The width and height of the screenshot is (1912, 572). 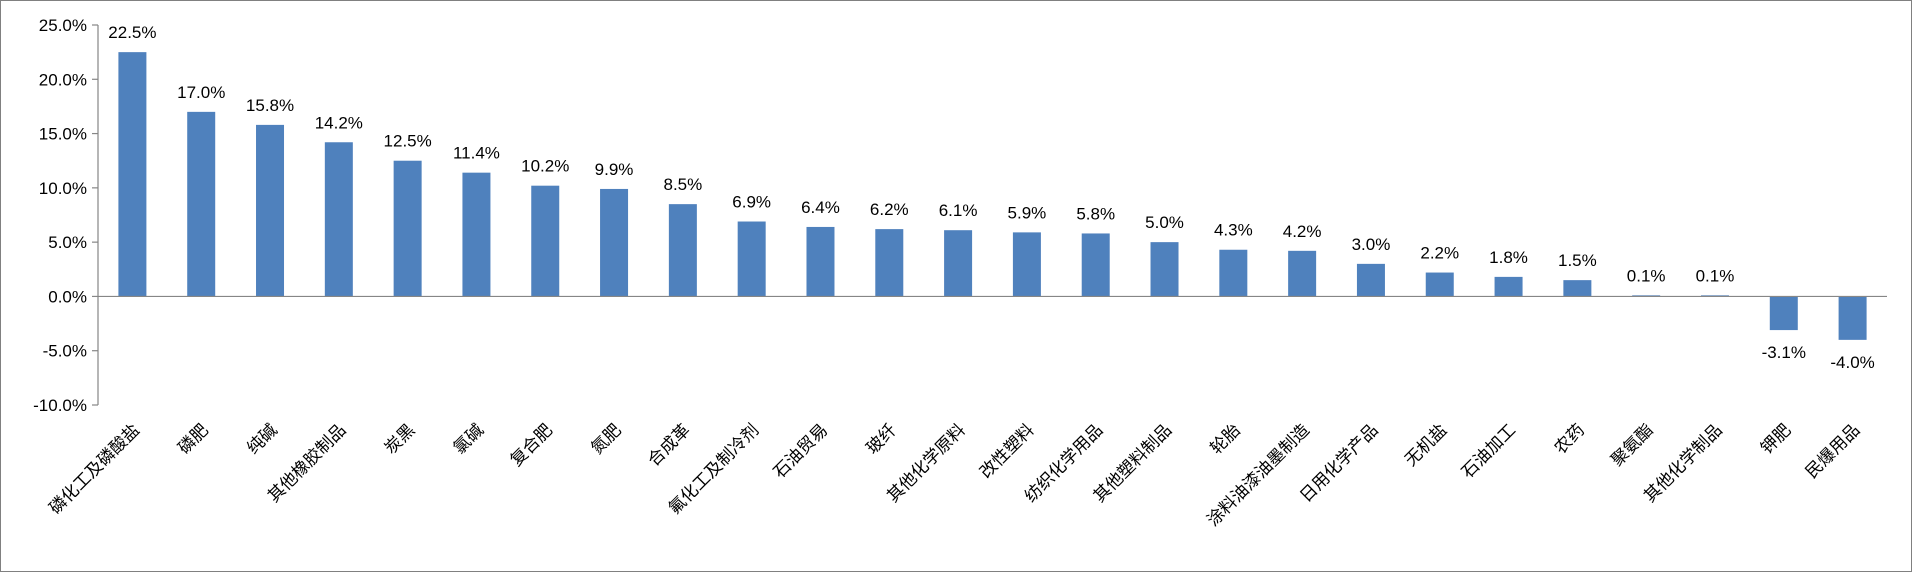 I want to click on x-tick-label: 石油贸易, so click(x=801, y=451).